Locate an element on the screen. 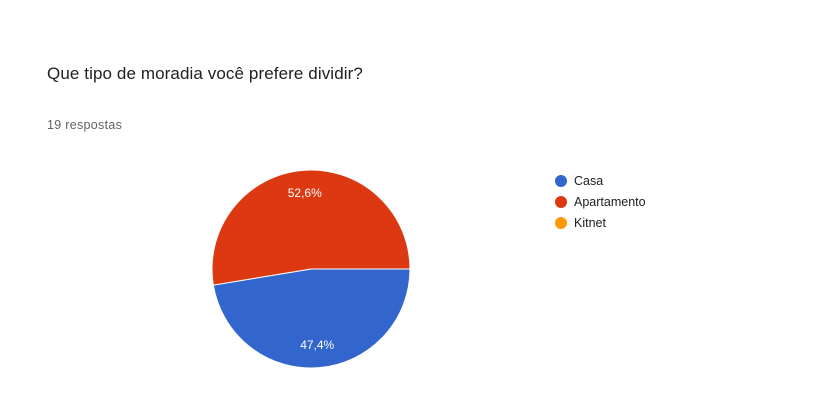  legend-label: Apartamento is located at coordinates (610, 201).